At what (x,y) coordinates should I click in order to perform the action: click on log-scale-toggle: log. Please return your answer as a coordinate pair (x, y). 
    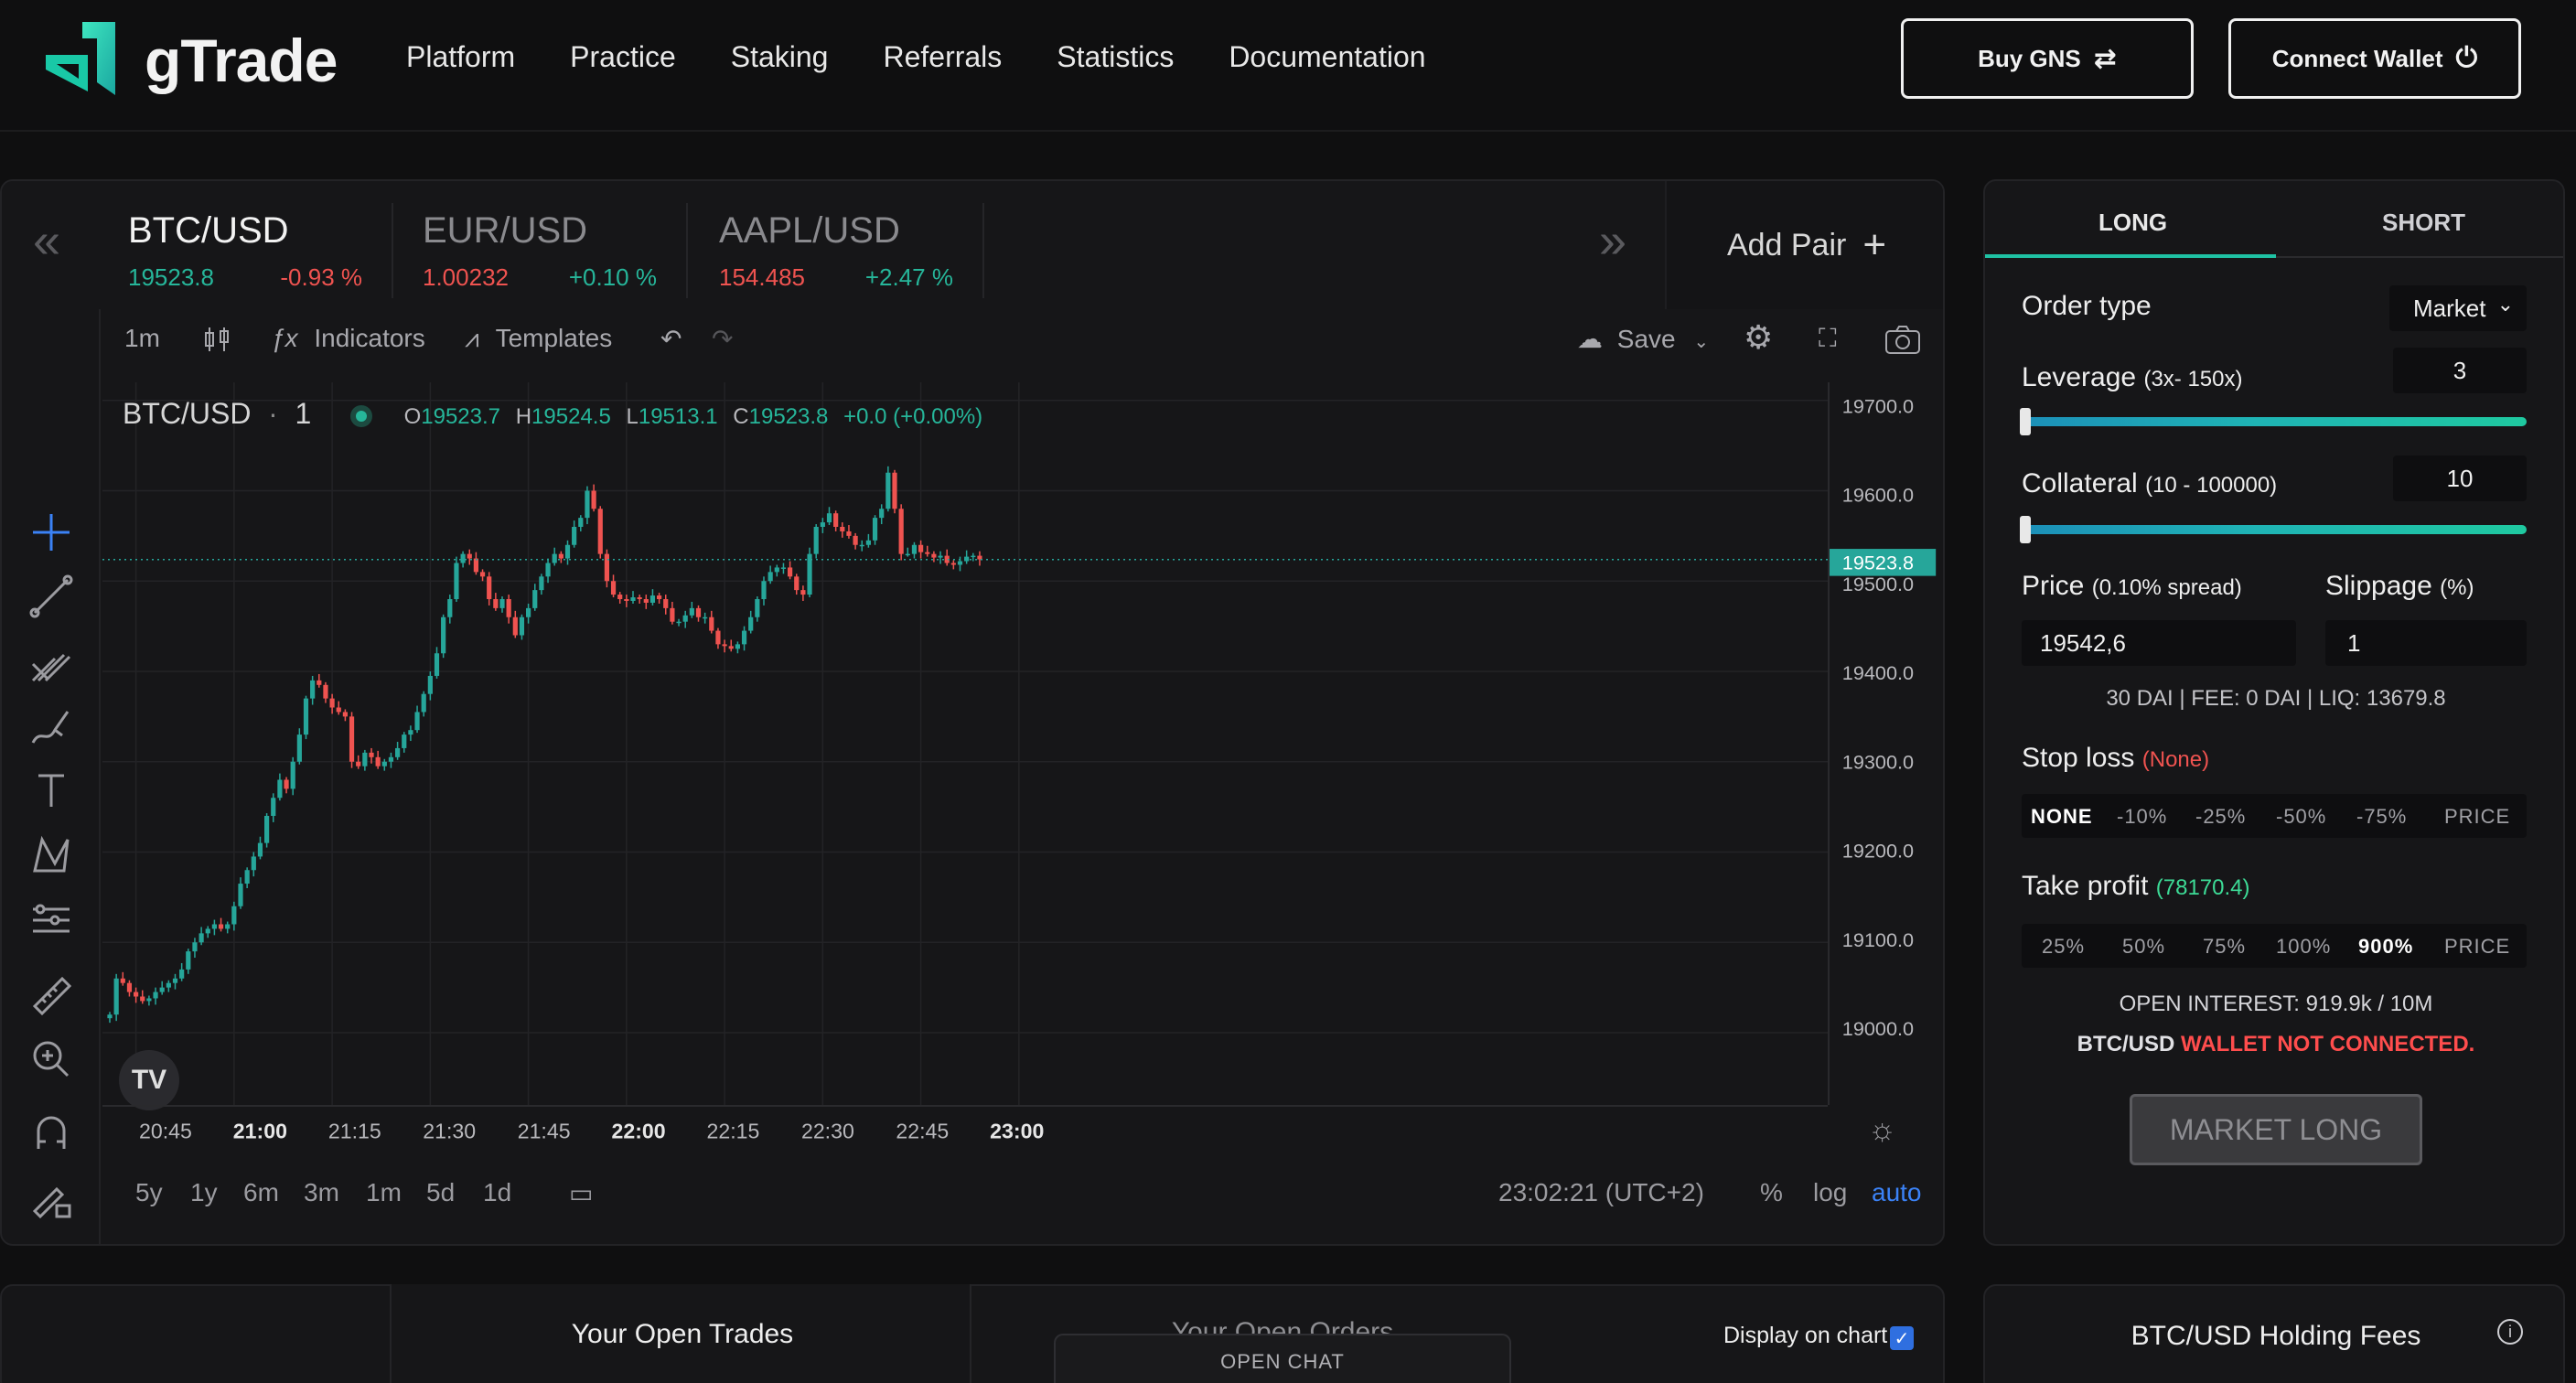
    Looking at the image, I should click on (1831, 1192).